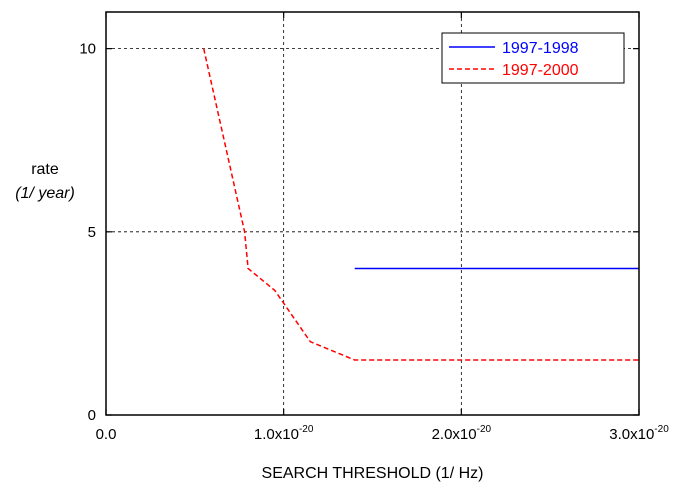 The width and height of the screenshot is (679, 486). What do you see at coordinates (540, 70) in the screenshot?
I see `legend-label: 1997-2000` at bounding box center [540, 70].